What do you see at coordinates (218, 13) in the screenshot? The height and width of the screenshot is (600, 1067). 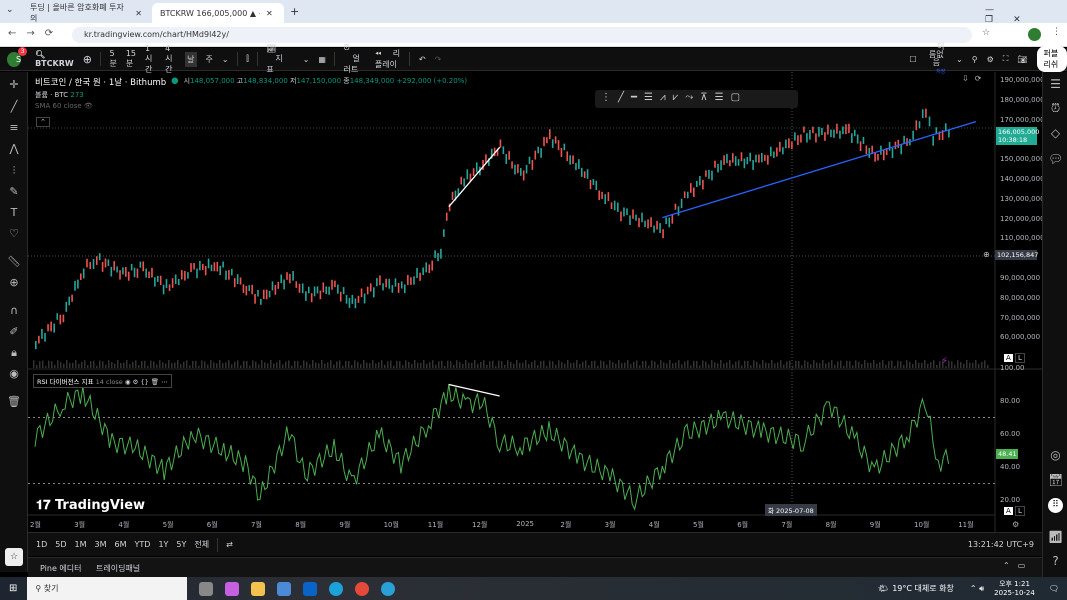 I see `browser-tab-active: BTCKRW 166,005,000 ▲ +0.3 ✕` at bounding box center [218, 13].